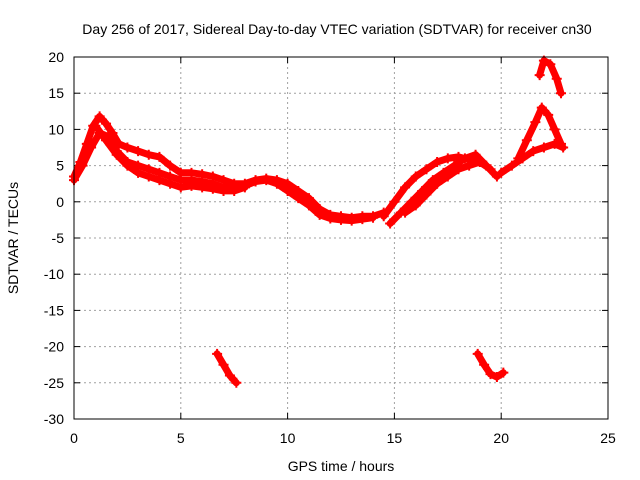 This screenshot has width=640, height=480. I want to click on y-axis-label: SDTVAR / TECUs, so click(13, 238).